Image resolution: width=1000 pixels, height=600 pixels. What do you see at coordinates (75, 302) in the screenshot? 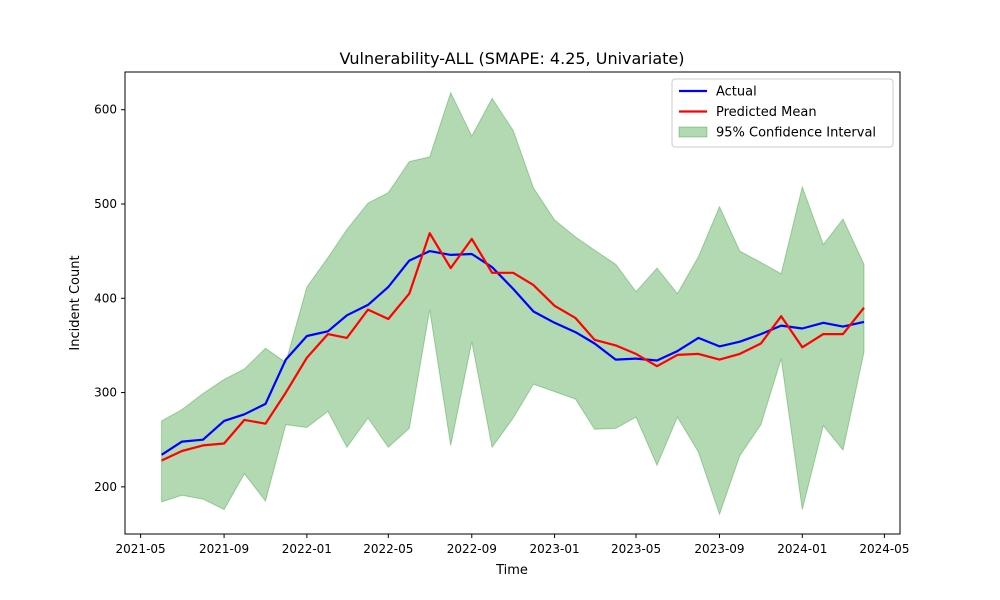
I see `y-axis-label: Incident Count` at bounding box center [75, 302].